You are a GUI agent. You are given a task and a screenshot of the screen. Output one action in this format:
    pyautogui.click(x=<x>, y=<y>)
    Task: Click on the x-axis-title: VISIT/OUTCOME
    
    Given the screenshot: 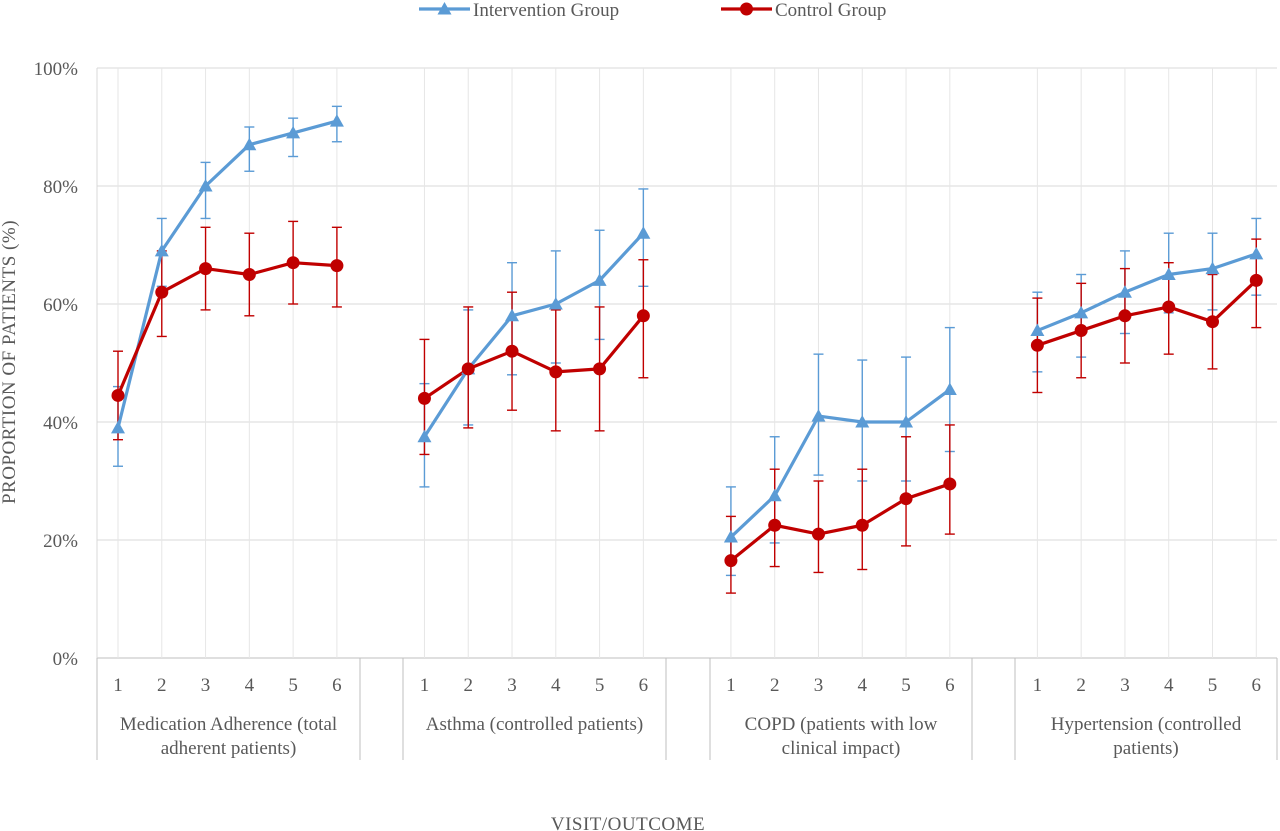 What is the action you would take?
    pyautogui.click(x=628, y=822)
    